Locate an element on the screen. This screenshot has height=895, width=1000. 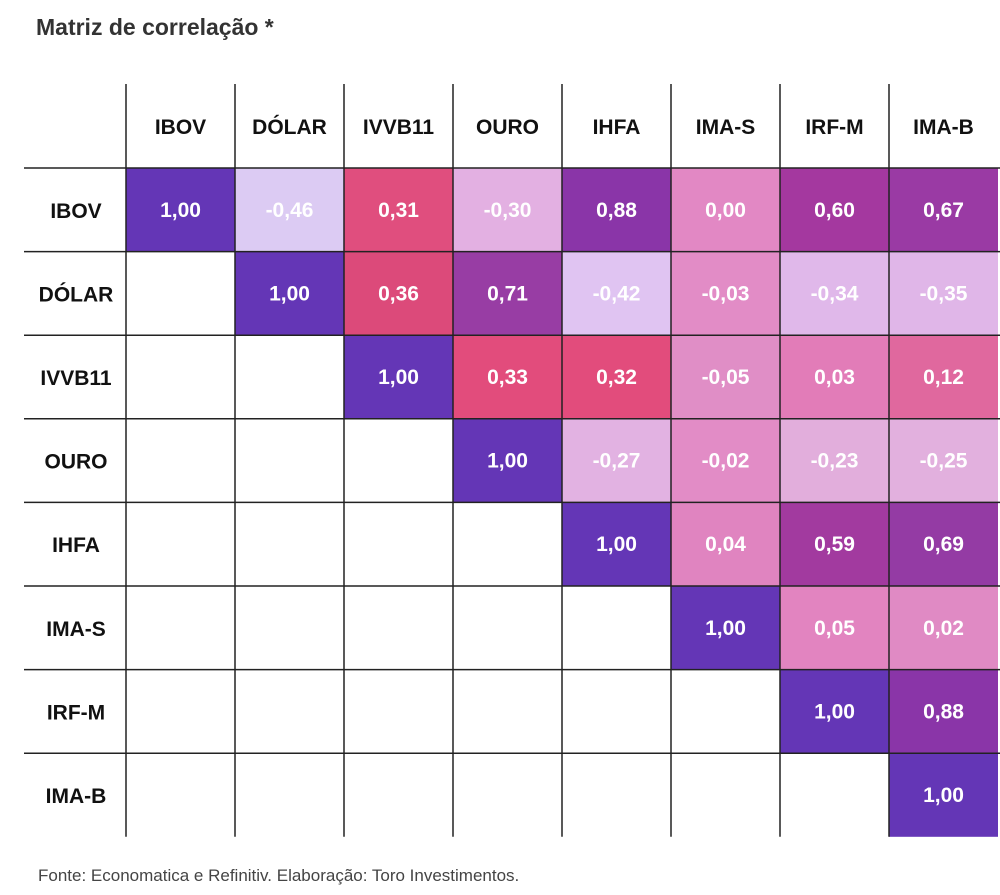
cell-value-6-7: 0,88 is located at coordinates (943, 711).